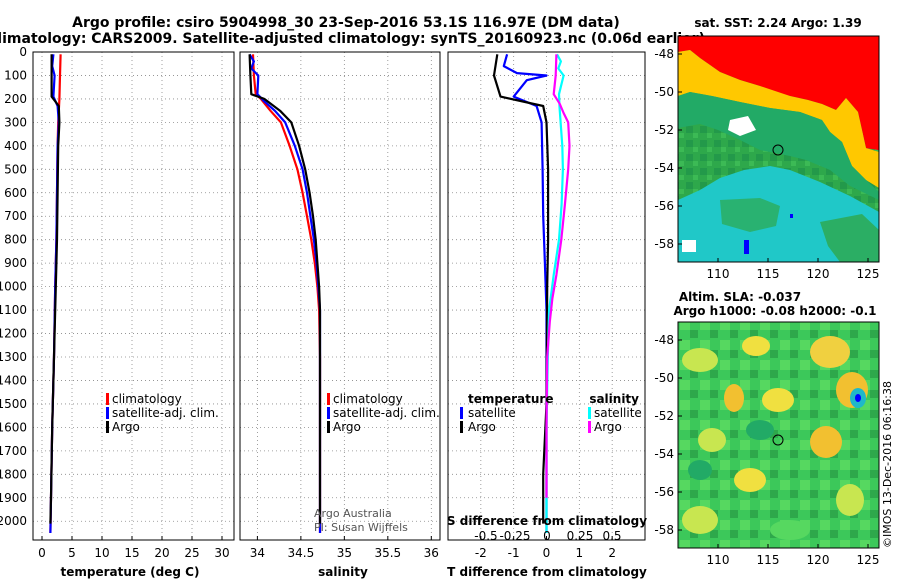 The height and width of the screenshot is (580, 900). Describe the element at coordinates (72, 553) in the screenshot. I see `x-tick-label: 5` at that location.